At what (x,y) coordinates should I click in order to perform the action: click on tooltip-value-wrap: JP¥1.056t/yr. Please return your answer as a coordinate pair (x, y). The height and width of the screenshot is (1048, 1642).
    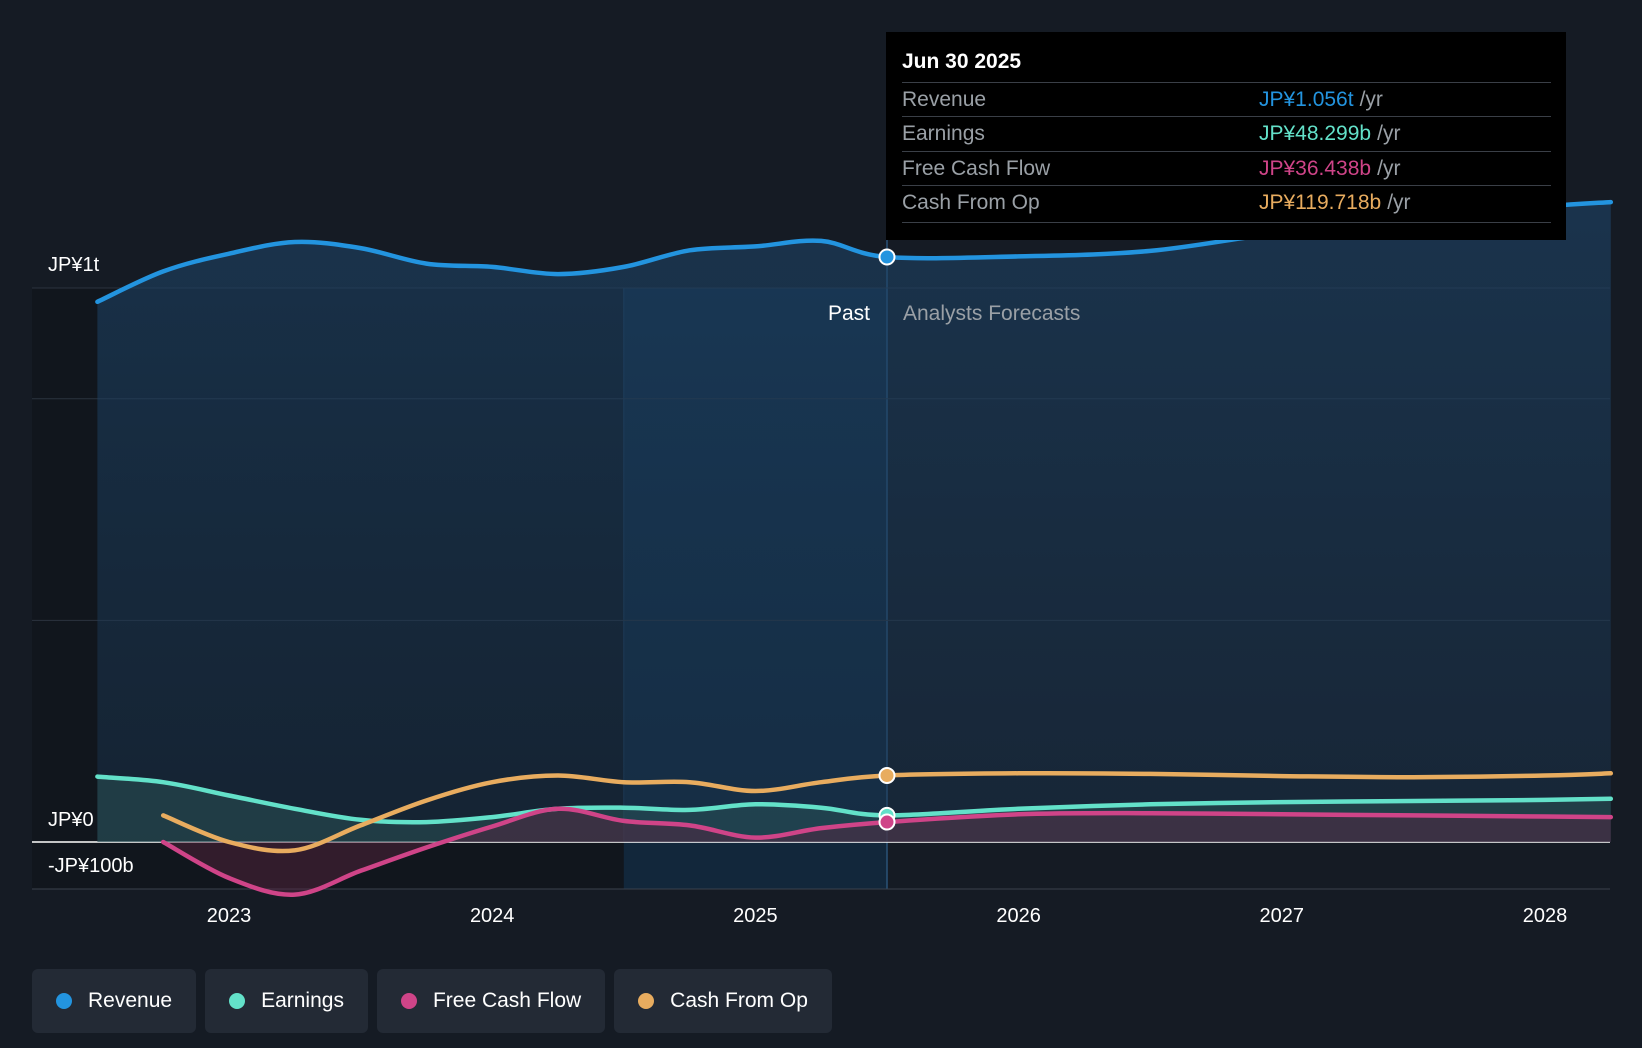
    Looking at the image, I should click on (1321, 100).